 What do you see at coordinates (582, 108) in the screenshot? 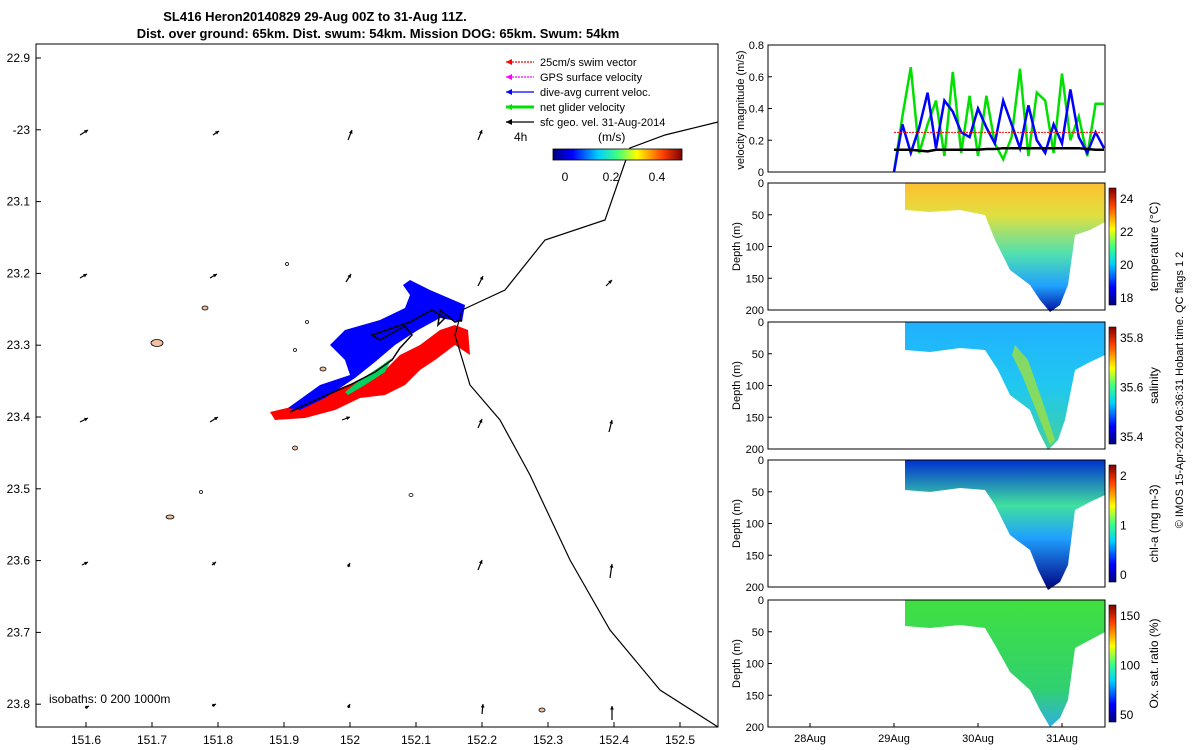
I see `legend-label: net glider velocity` at bounding box center [582, 108].